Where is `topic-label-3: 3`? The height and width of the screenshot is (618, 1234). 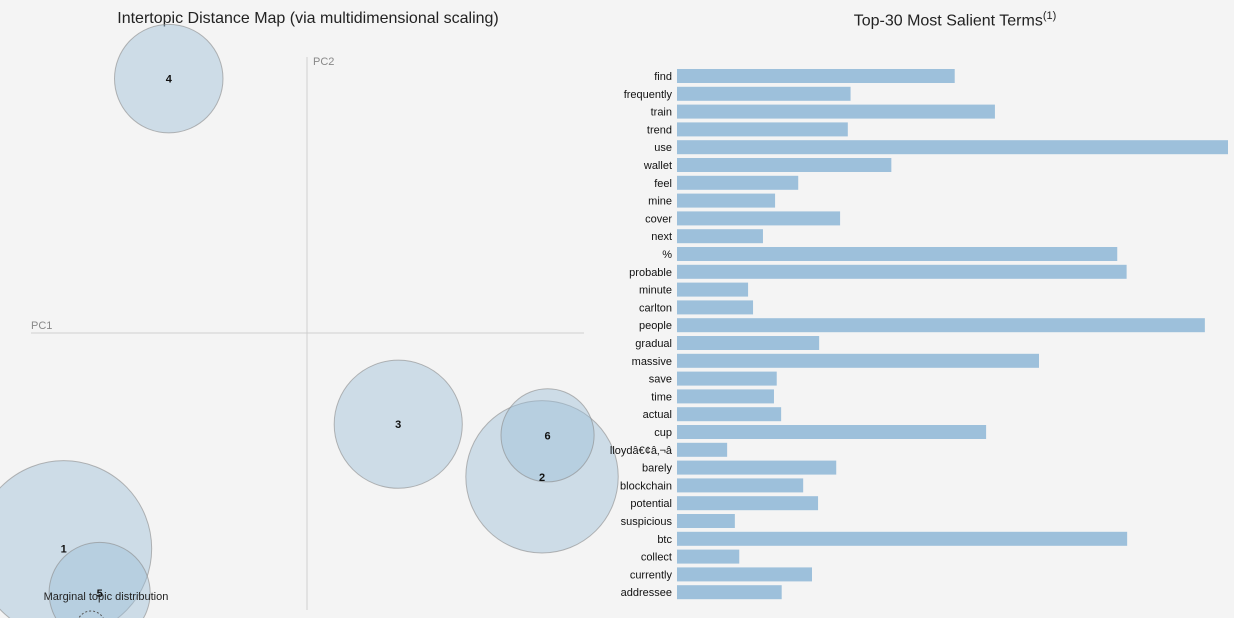
topic-label-3: 3 is located at coordinates (398, 425).